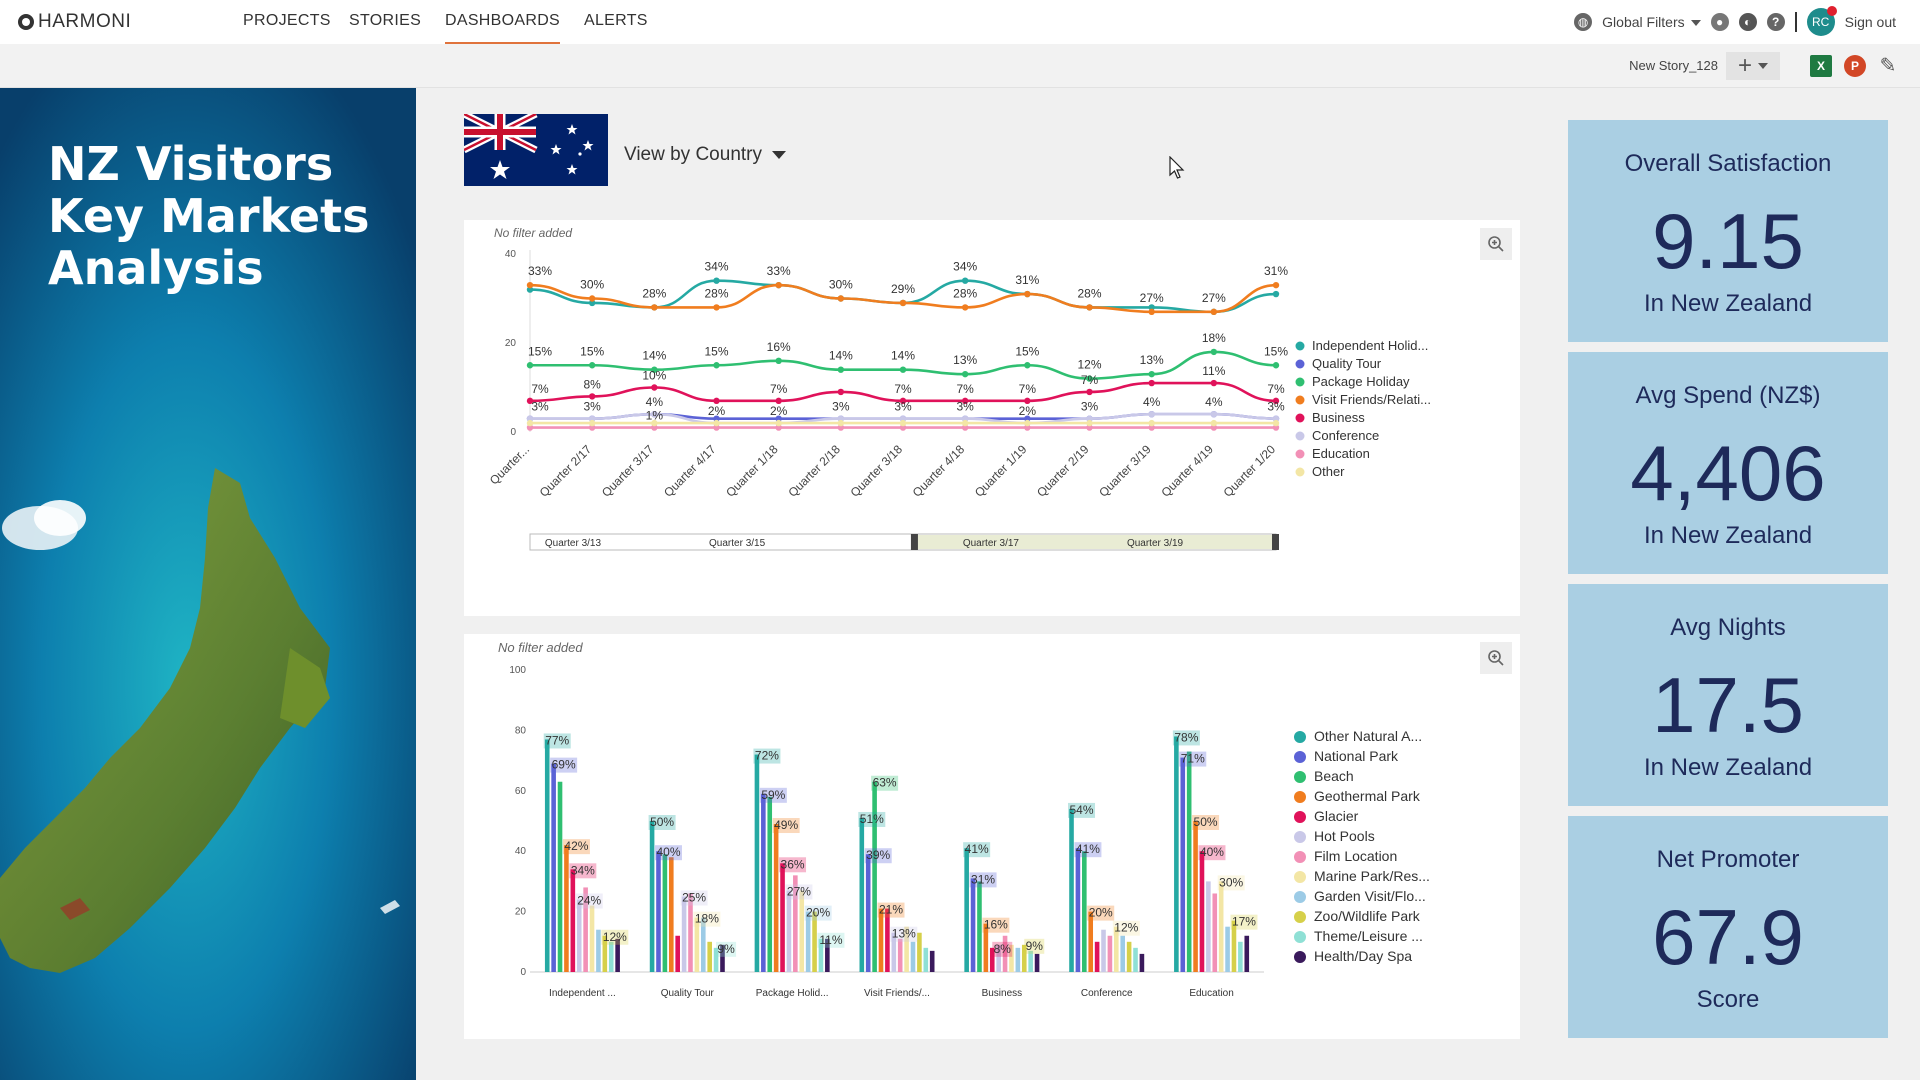 The image size is (1920, 1080). What do you see at coordinates (74, 22) in the screenshot?
I see `harmoni-logo: HARMONI` at bounding box center [74, 22].